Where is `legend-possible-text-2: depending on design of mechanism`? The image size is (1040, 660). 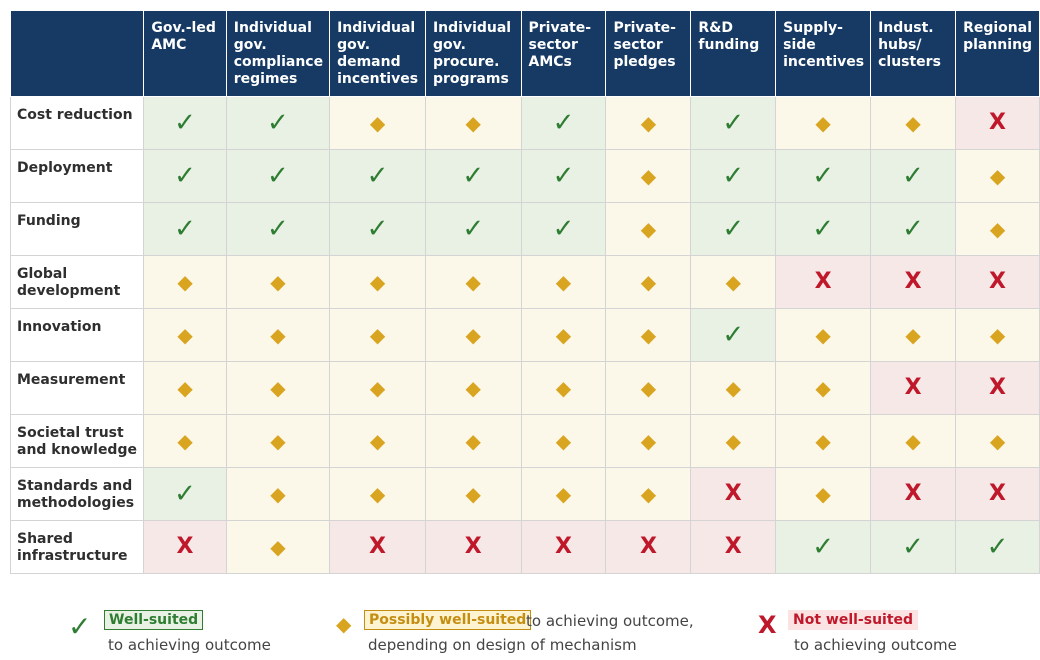 legend-possible-text-2: depending on design of mechanism is located at coordinates (502, 645).